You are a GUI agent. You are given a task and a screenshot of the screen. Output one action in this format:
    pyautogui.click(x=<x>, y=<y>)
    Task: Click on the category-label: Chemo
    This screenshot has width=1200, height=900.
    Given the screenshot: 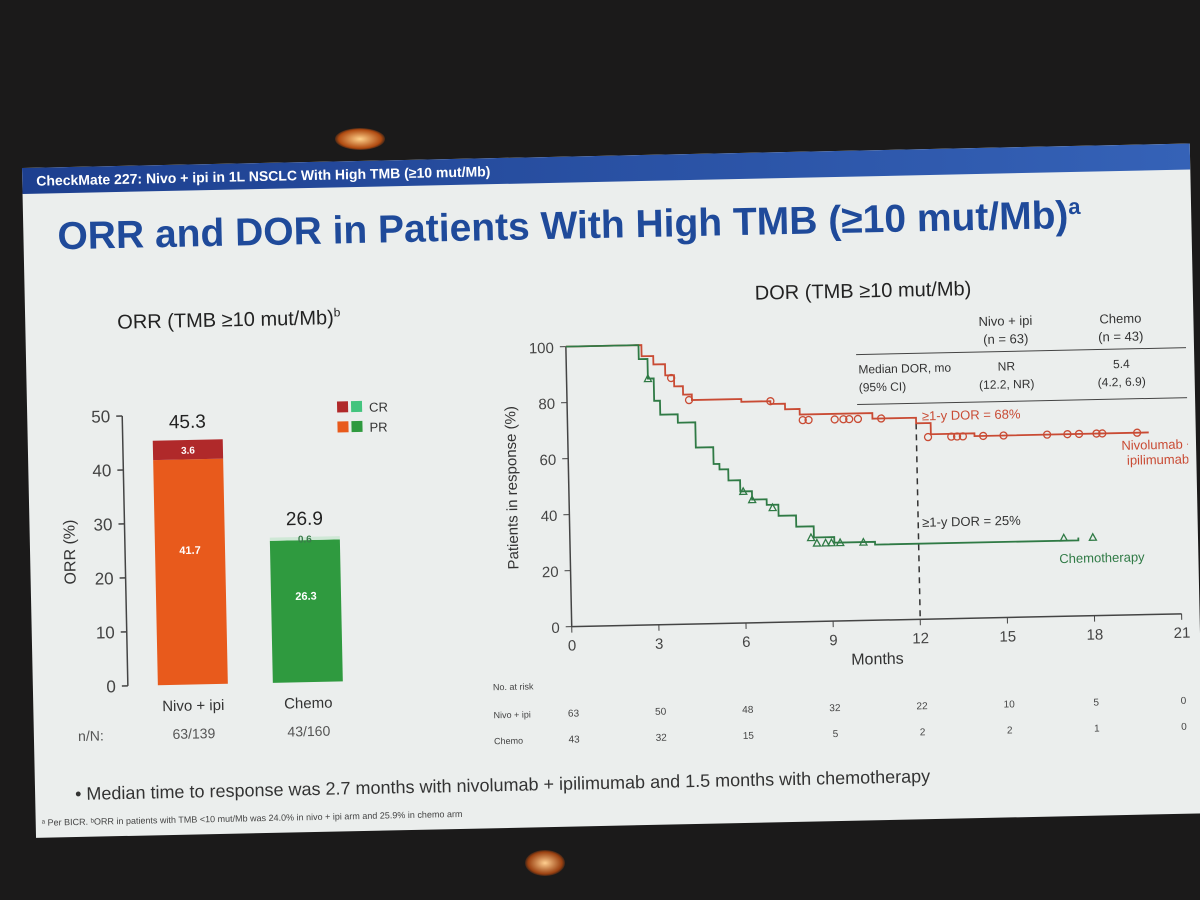 What is the action you would take?
    pyautogui.click(x=308, y=704)
    